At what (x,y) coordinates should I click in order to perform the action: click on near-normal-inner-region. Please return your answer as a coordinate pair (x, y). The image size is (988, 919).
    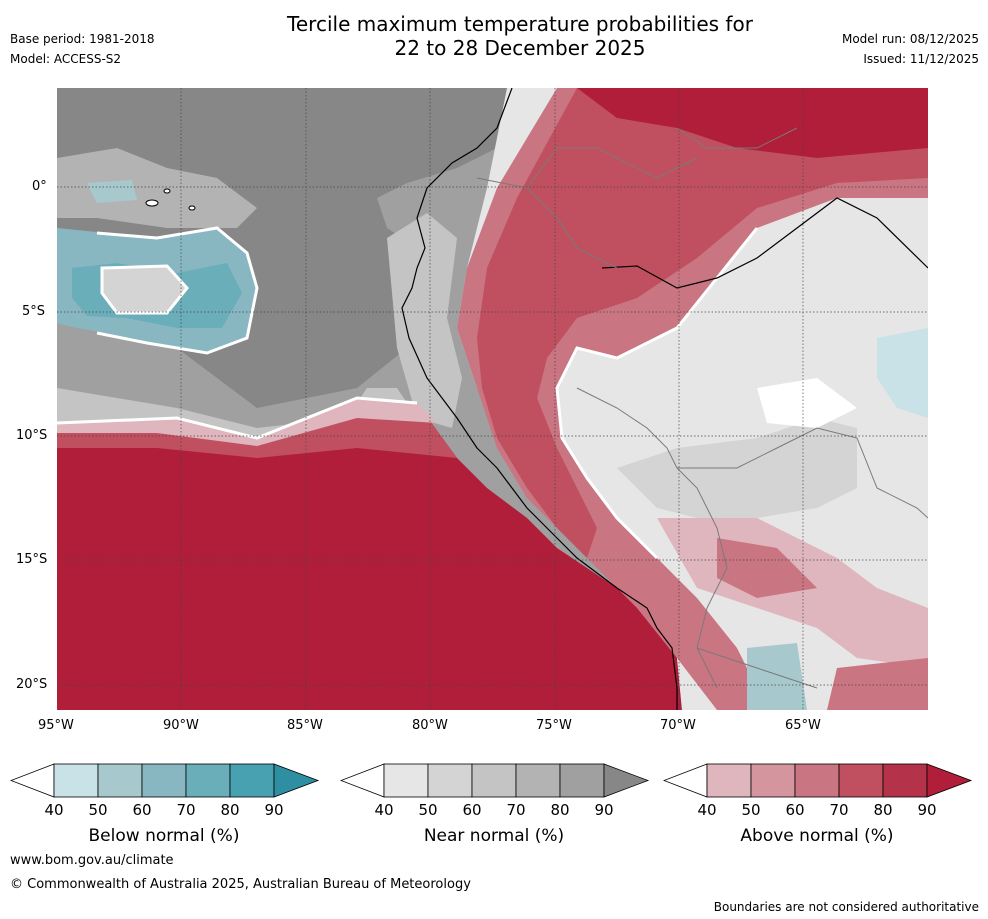
    Looking at the image, I should click on (144, 289).